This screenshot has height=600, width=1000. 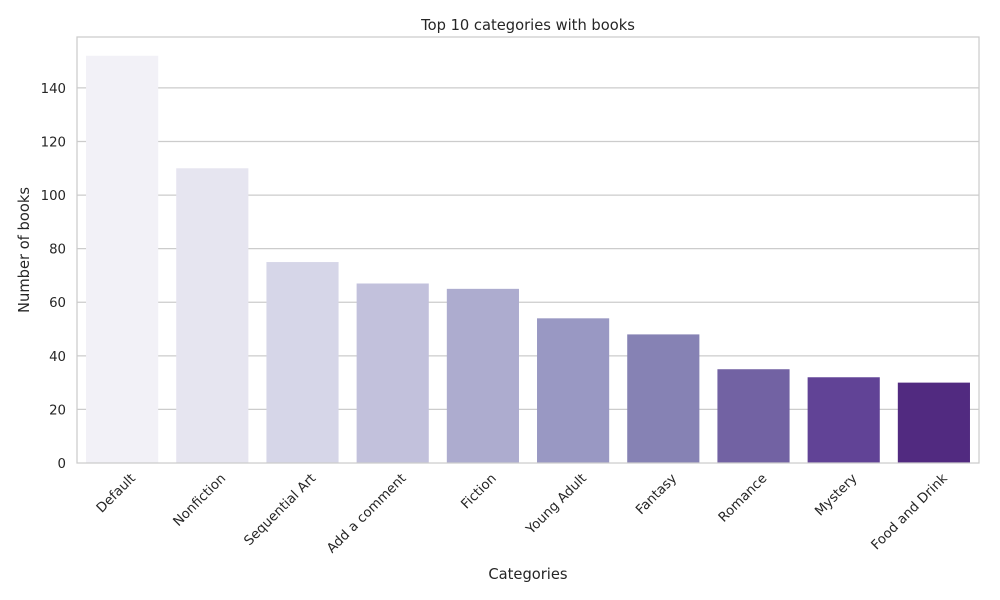 I want to click on chart-title: Top 10 categories with books, so click(x=527, y=25).